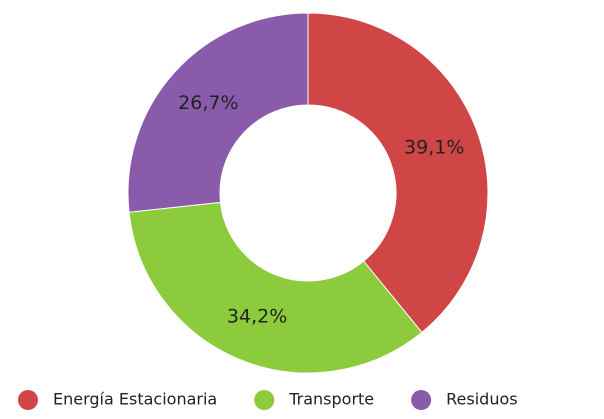 This screenshot has width=604, height=419. Describe the element at coordinates (135, 399) in the screenshot. I see `legend-text: Energía Estacionaria` at that location.